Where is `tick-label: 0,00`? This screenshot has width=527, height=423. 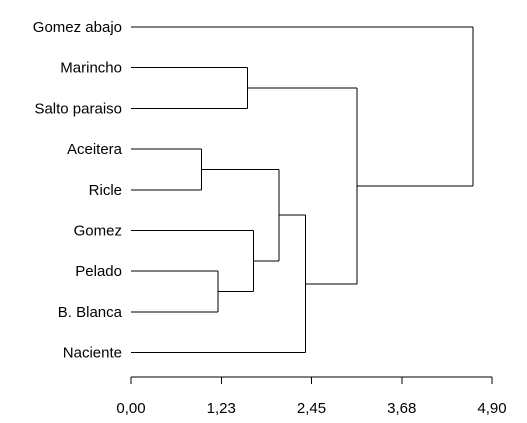
tick-label: 0,00 is located at coordinates (130, 408).